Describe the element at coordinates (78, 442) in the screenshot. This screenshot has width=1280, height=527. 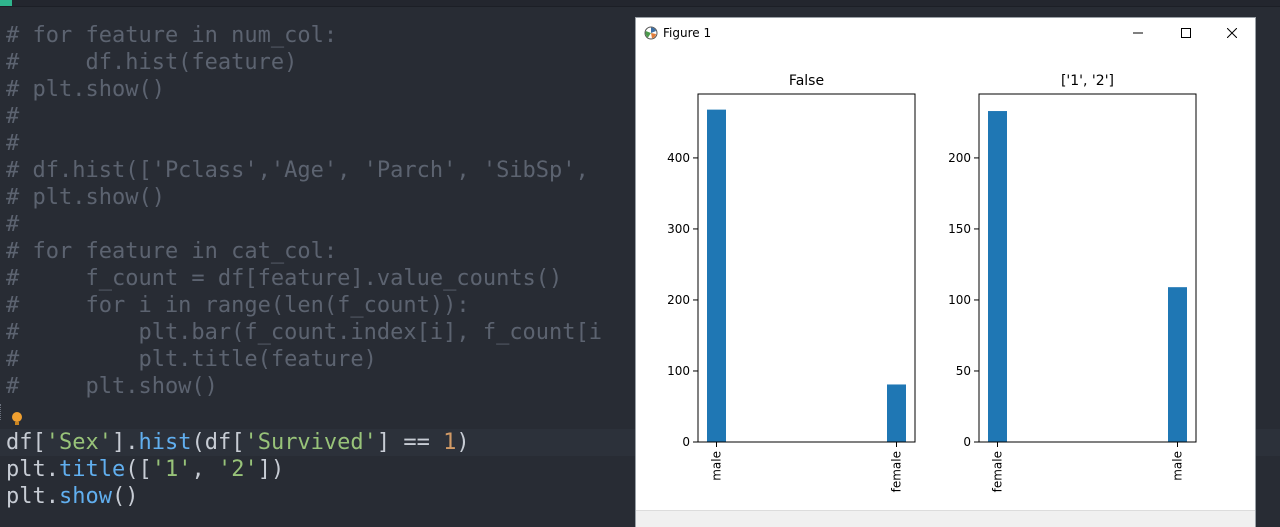
I see `string-token: 'Sex'` at that location.